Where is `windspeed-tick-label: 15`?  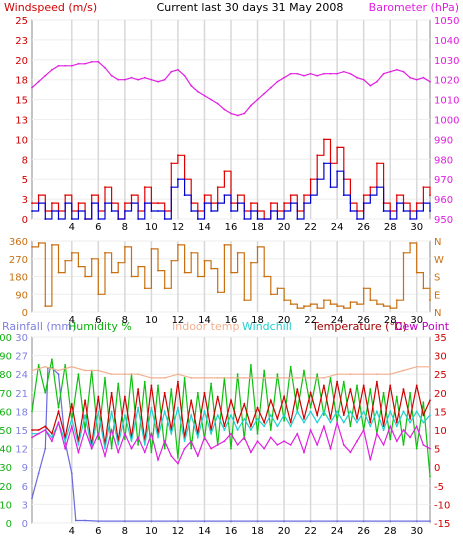
windspeed-tick-label: 15 is located at coordinates (21, 101).